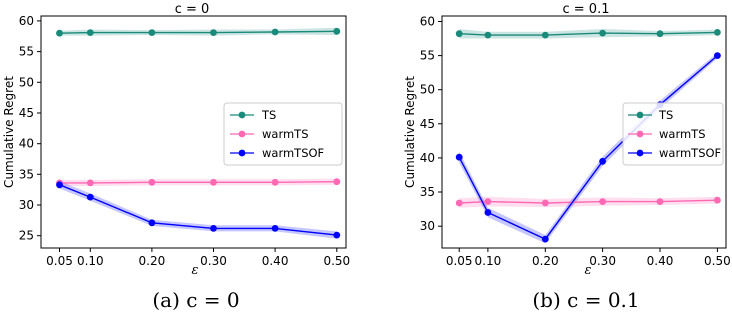 Image resolution: width=732 pixels, height=322 pixels. I want to click on panel-b-legend-marker-warmtsof, so click(640, 153).